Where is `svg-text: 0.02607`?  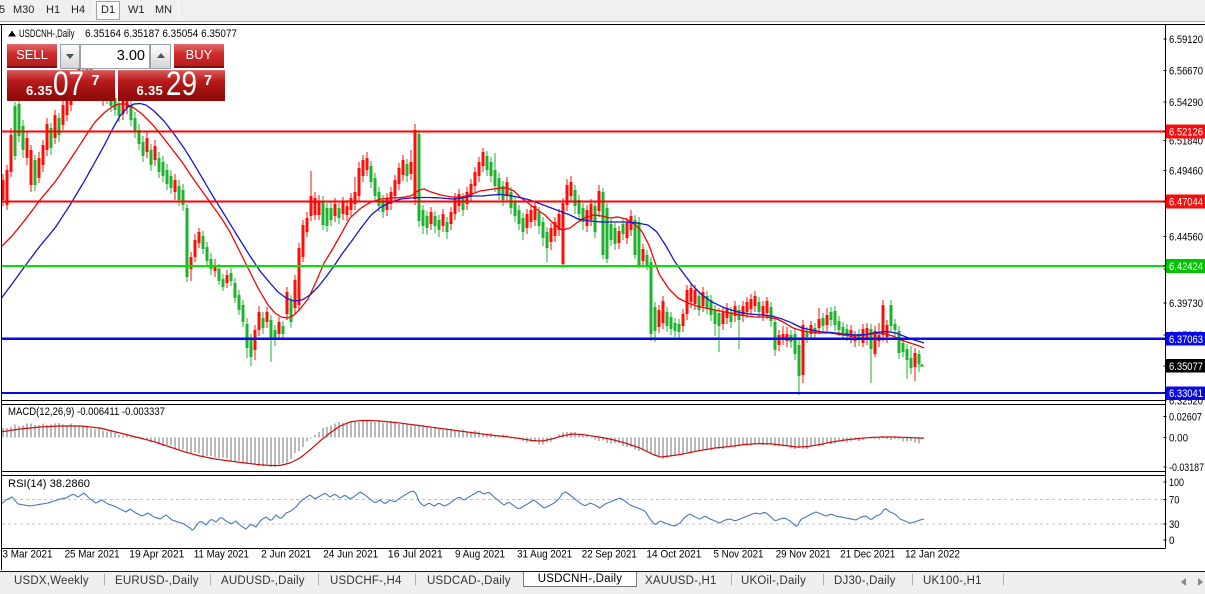 svg-text: 0.02607 is located at coordinates (1185, 418).